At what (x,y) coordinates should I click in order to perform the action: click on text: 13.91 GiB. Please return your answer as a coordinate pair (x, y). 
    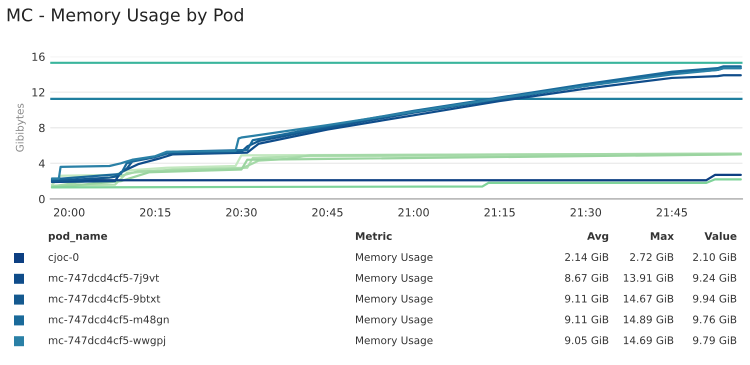
    Looking at the image, I should click on (649, 278).